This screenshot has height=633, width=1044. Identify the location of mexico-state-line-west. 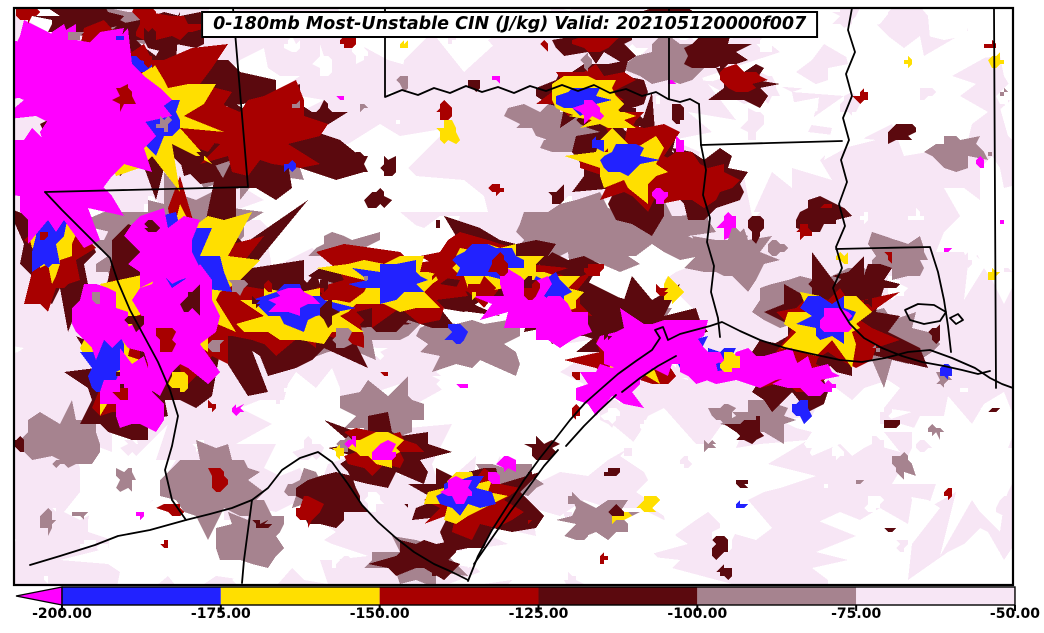
(108, 542).